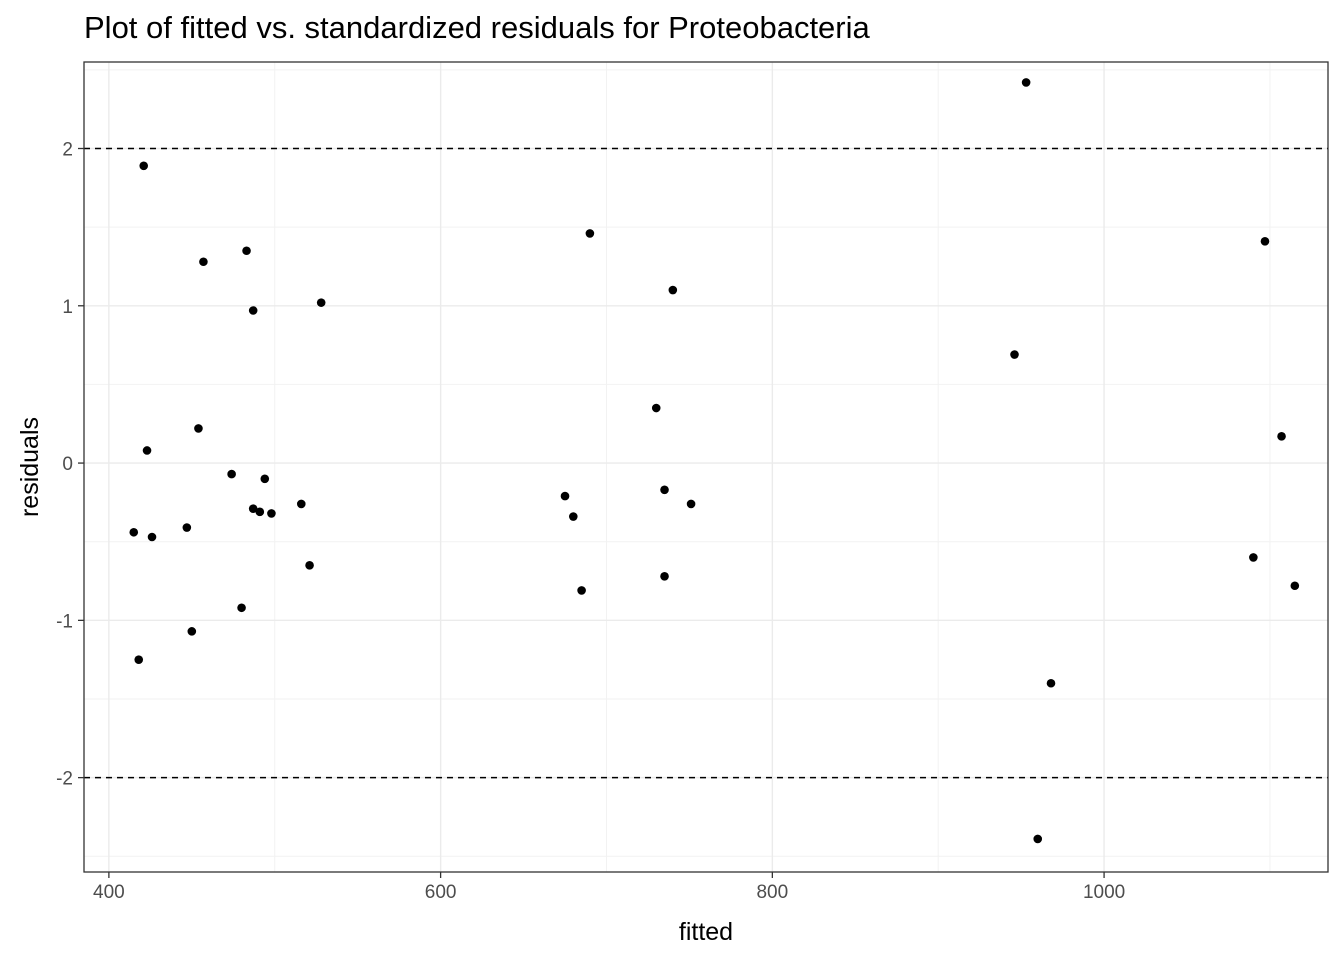 The width and height of the screenshot is (1344, 960). I want to click on x-axis-title: fitted, so click(706, 932).